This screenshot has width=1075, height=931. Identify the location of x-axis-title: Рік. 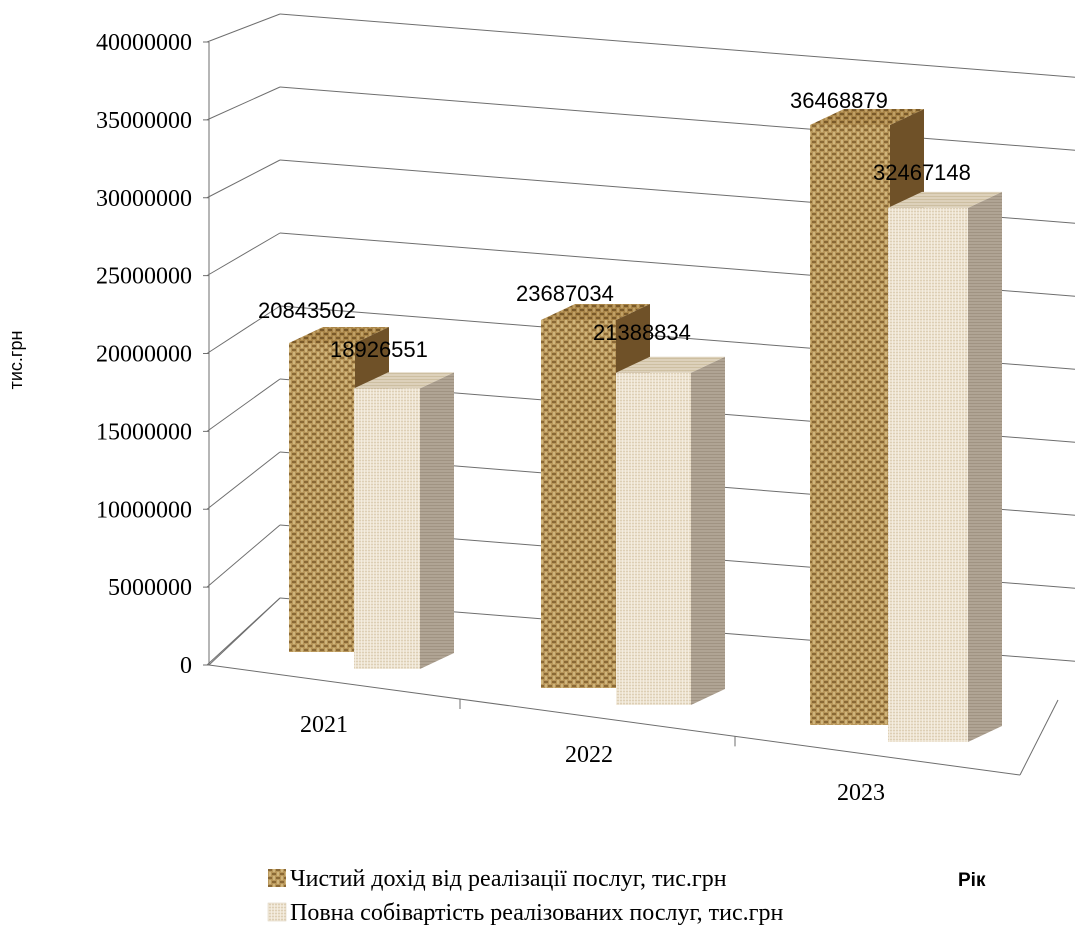
(972, 880).